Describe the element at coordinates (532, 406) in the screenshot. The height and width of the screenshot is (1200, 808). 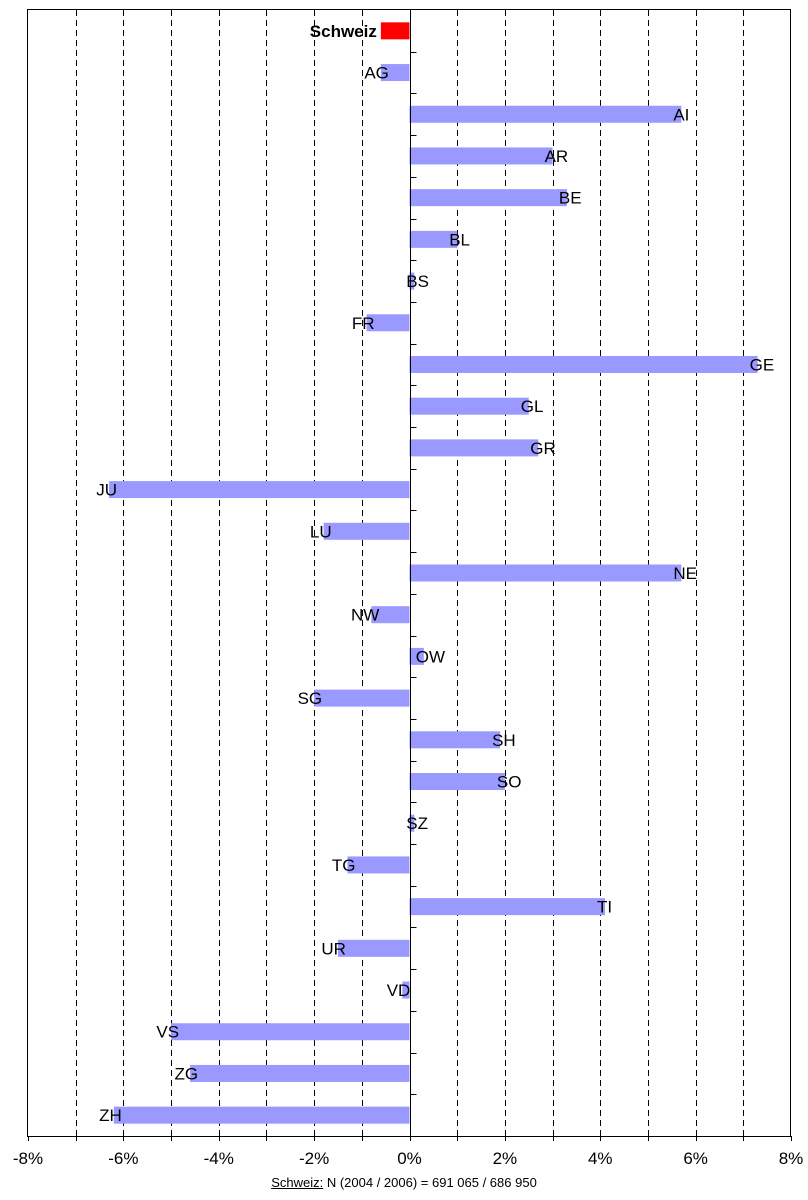
I see `category-label-gl: GL` at that location.